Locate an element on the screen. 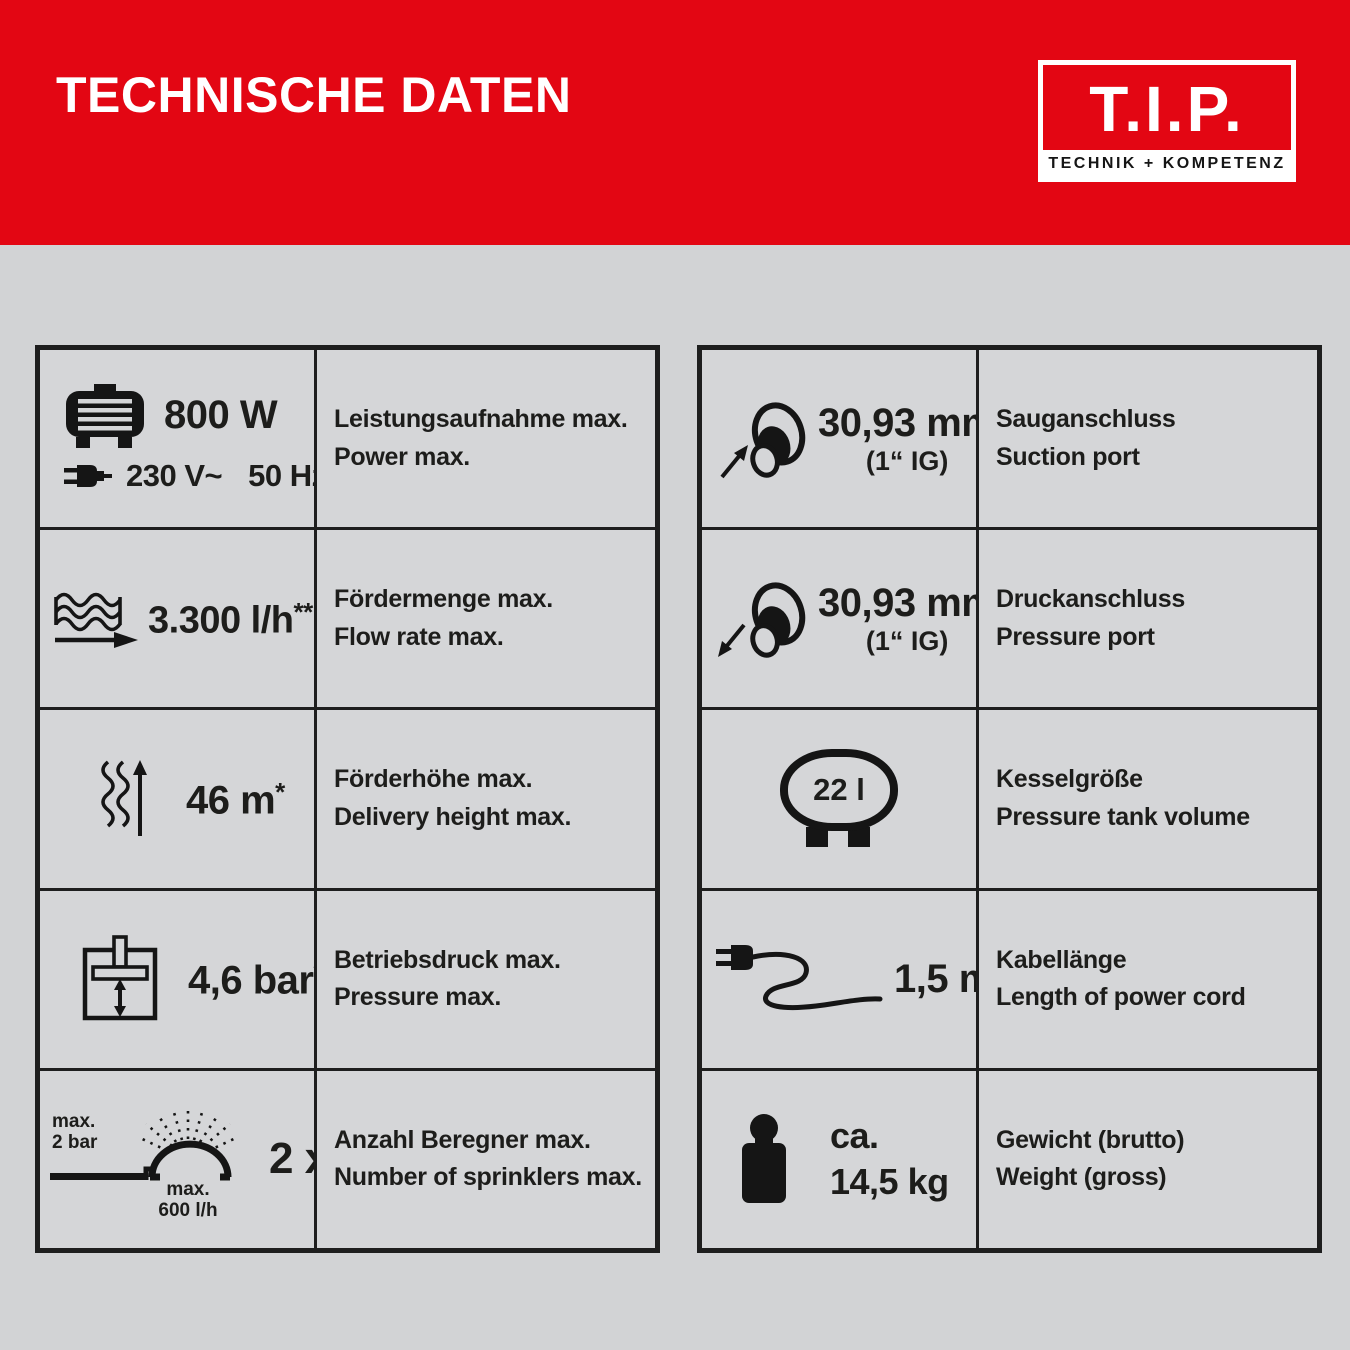 The width and height of the screenshot is (1350, 1350). label-en: Flow rate max. is located at coordinates (419, 636).